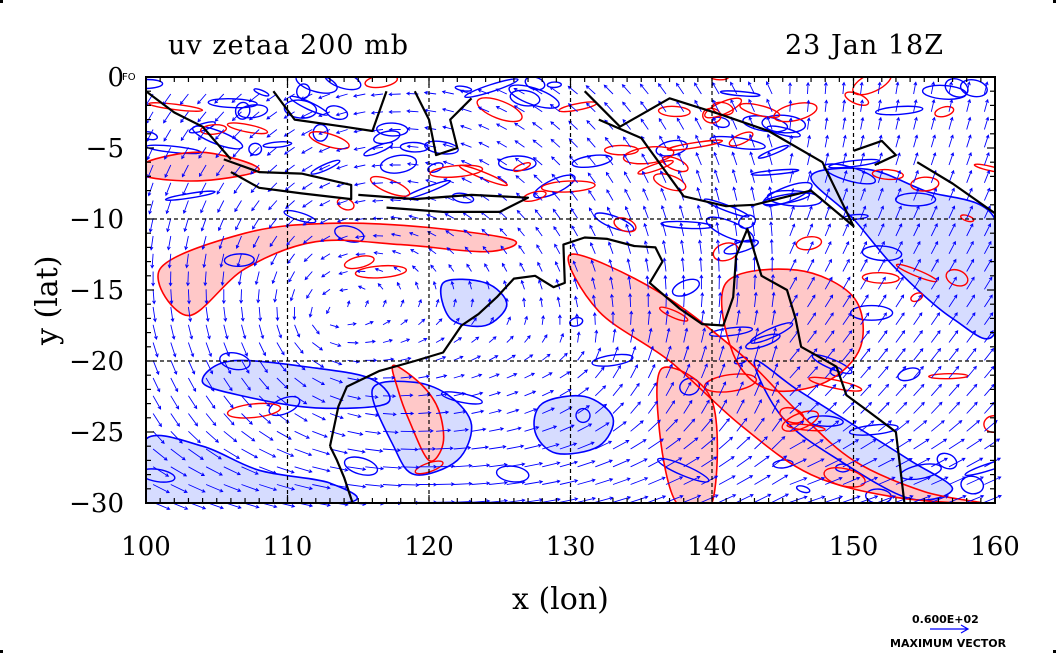  I want to click on x-tick-label: 150, so click(854, 547).